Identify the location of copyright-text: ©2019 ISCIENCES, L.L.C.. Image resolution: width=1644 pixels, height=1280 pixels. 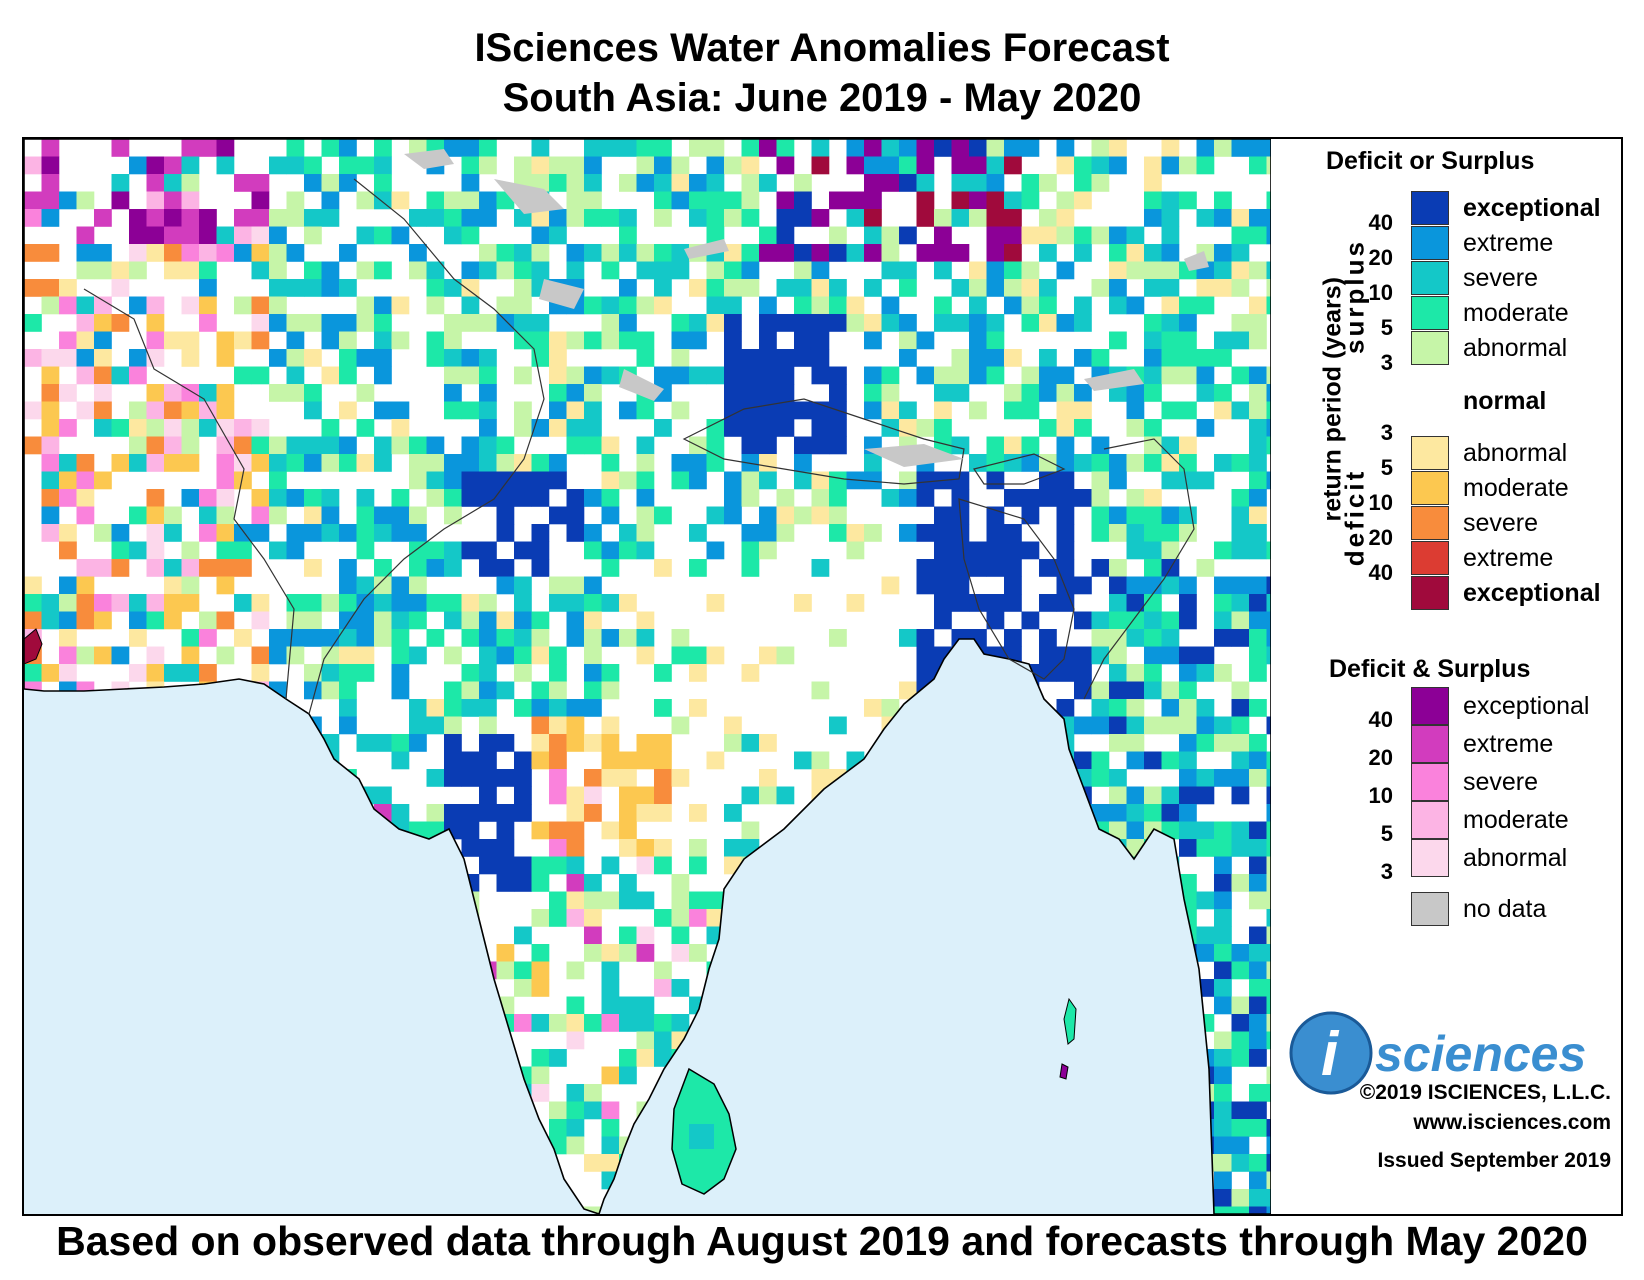
(1485, 1092).